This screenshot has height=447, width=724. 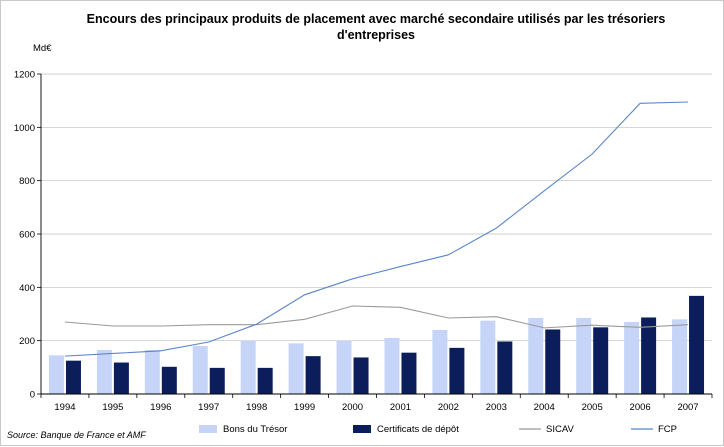 What do you see at coordinates (304, 407) in the screenshot?
I see `x-tick-label: 1999` at bounding box center [304, 407].